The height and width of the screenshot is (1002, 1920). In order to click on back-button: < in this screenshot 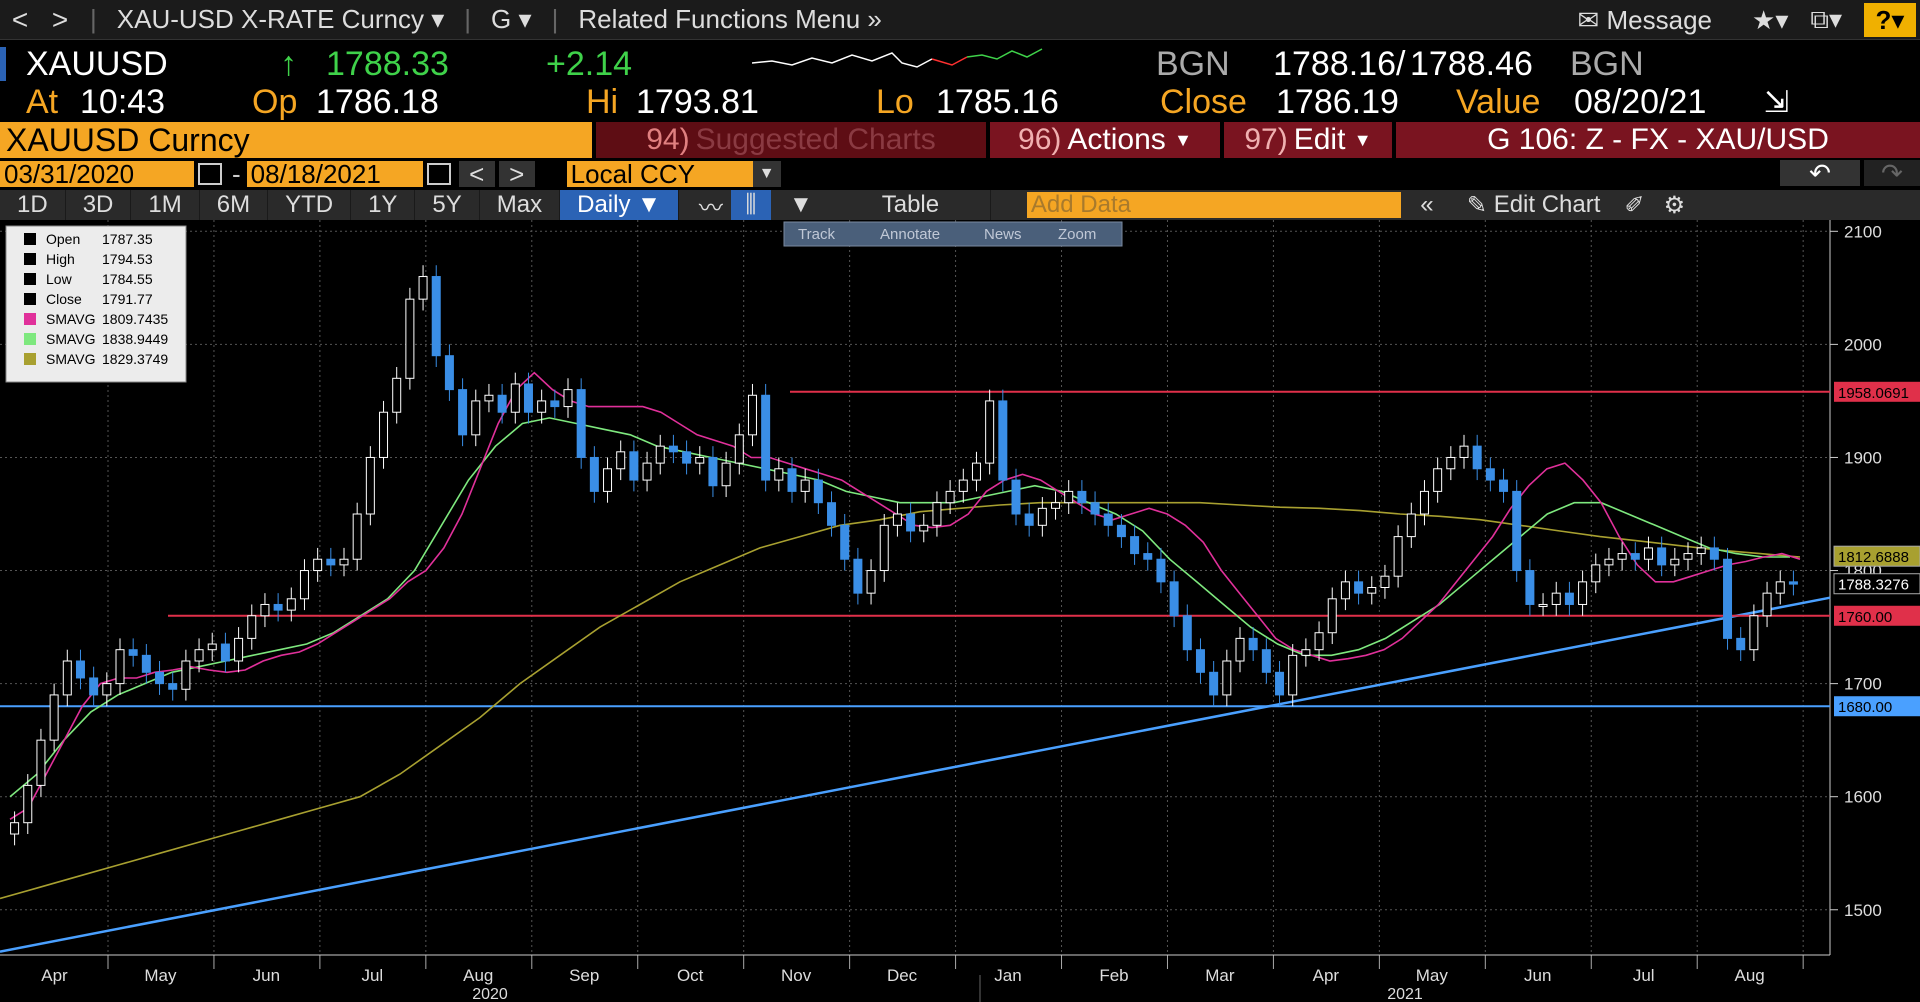, I will do `click(20, 19)`.